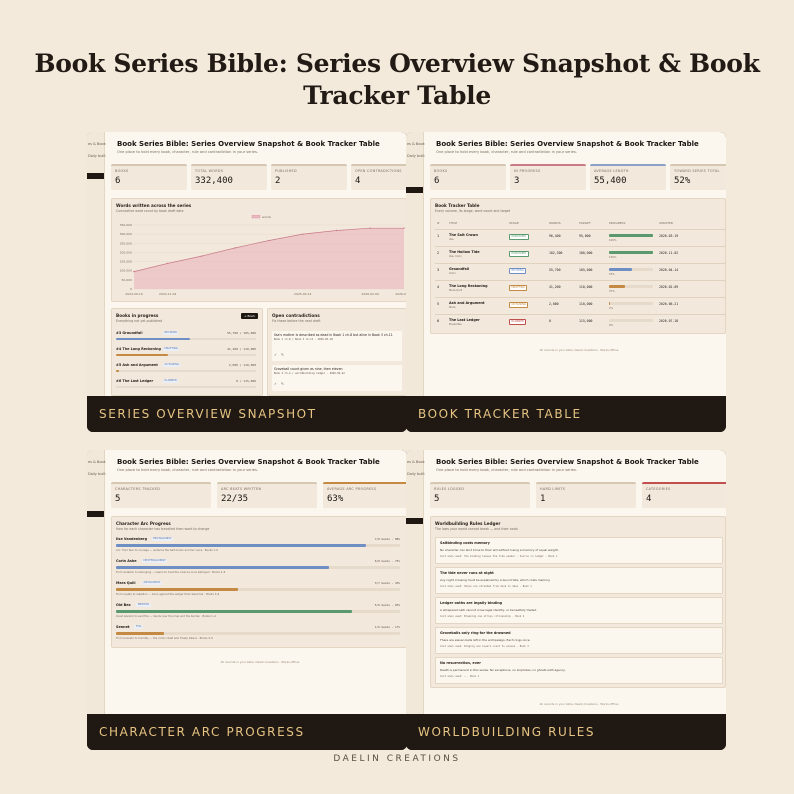 The height and width of the screenshot is (794, 794). Describe the element at coordinates (149, 177) in the screenshot. I see `stat-books: Books 6` at that location.